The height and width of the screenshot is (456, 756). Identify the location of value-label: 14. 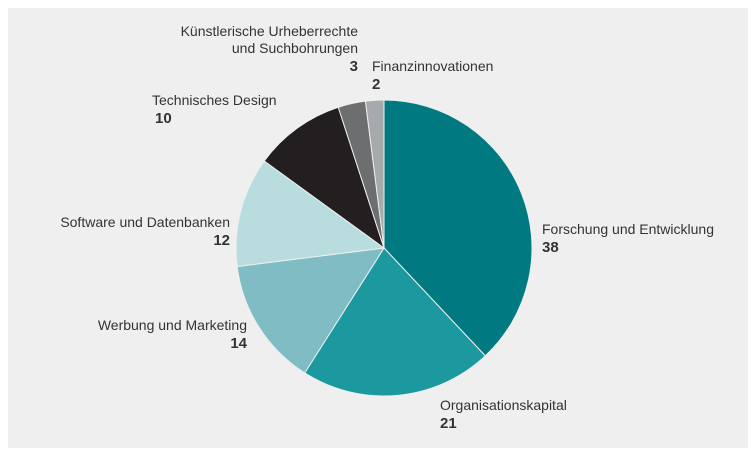
(238, 343).